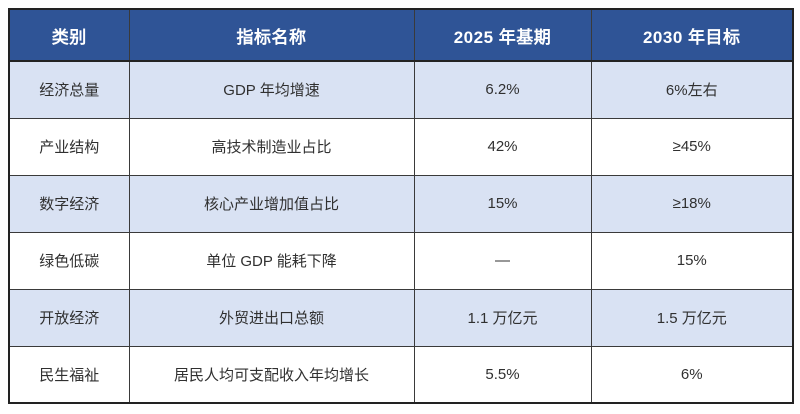  I want to click on category-cell: 产业结构, so click(69, 146).